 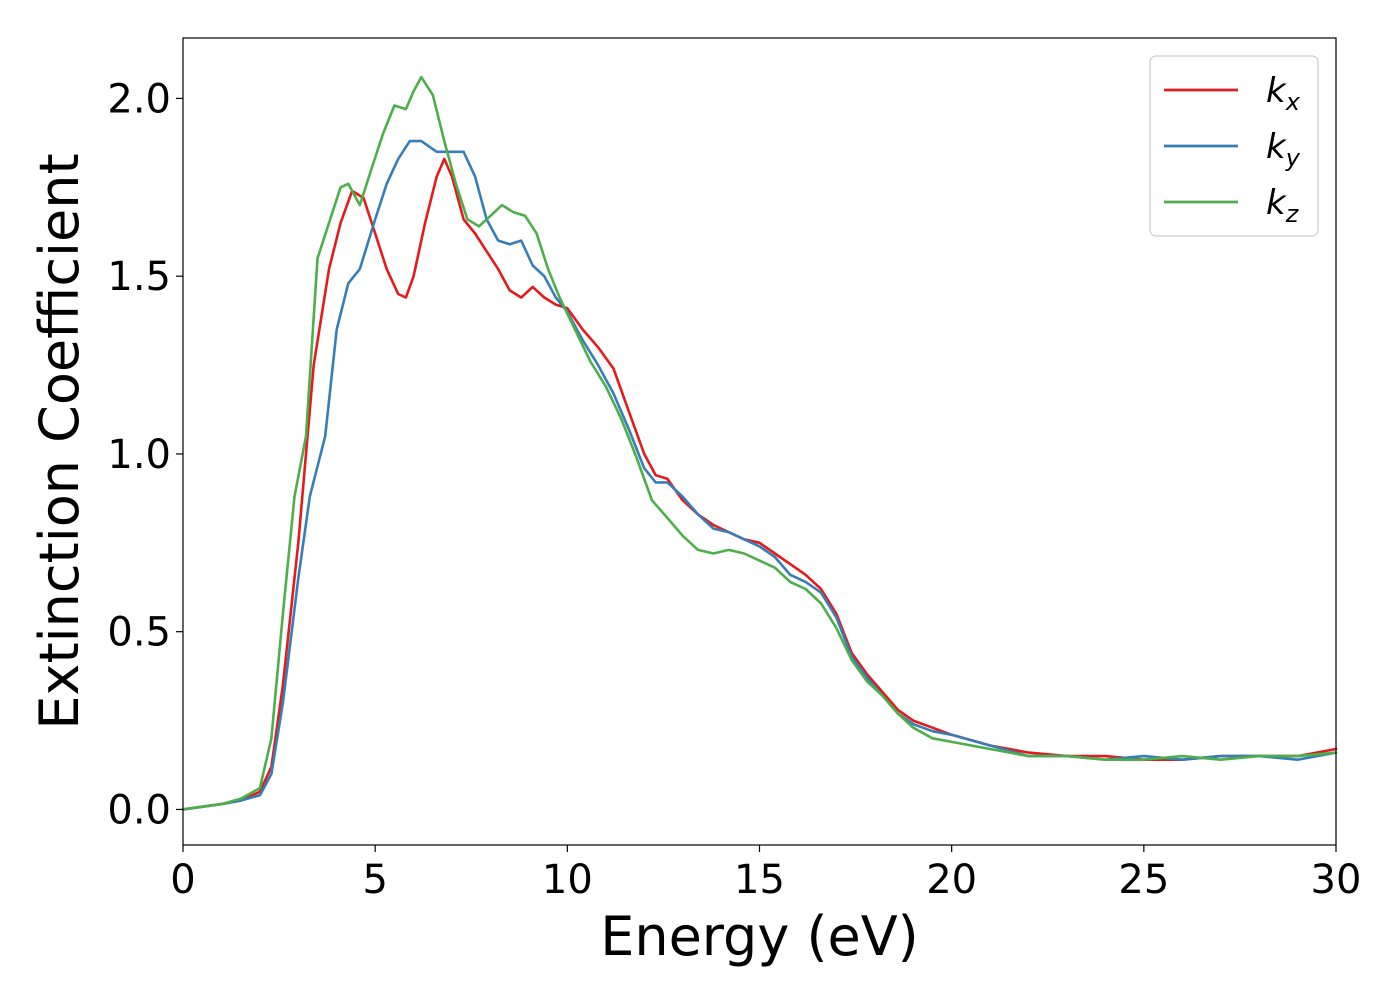 What do you see at coordinates (1336, 880) in the screenshot?
I see `x-tick-label: 30` at bounding box center [1336, 880].